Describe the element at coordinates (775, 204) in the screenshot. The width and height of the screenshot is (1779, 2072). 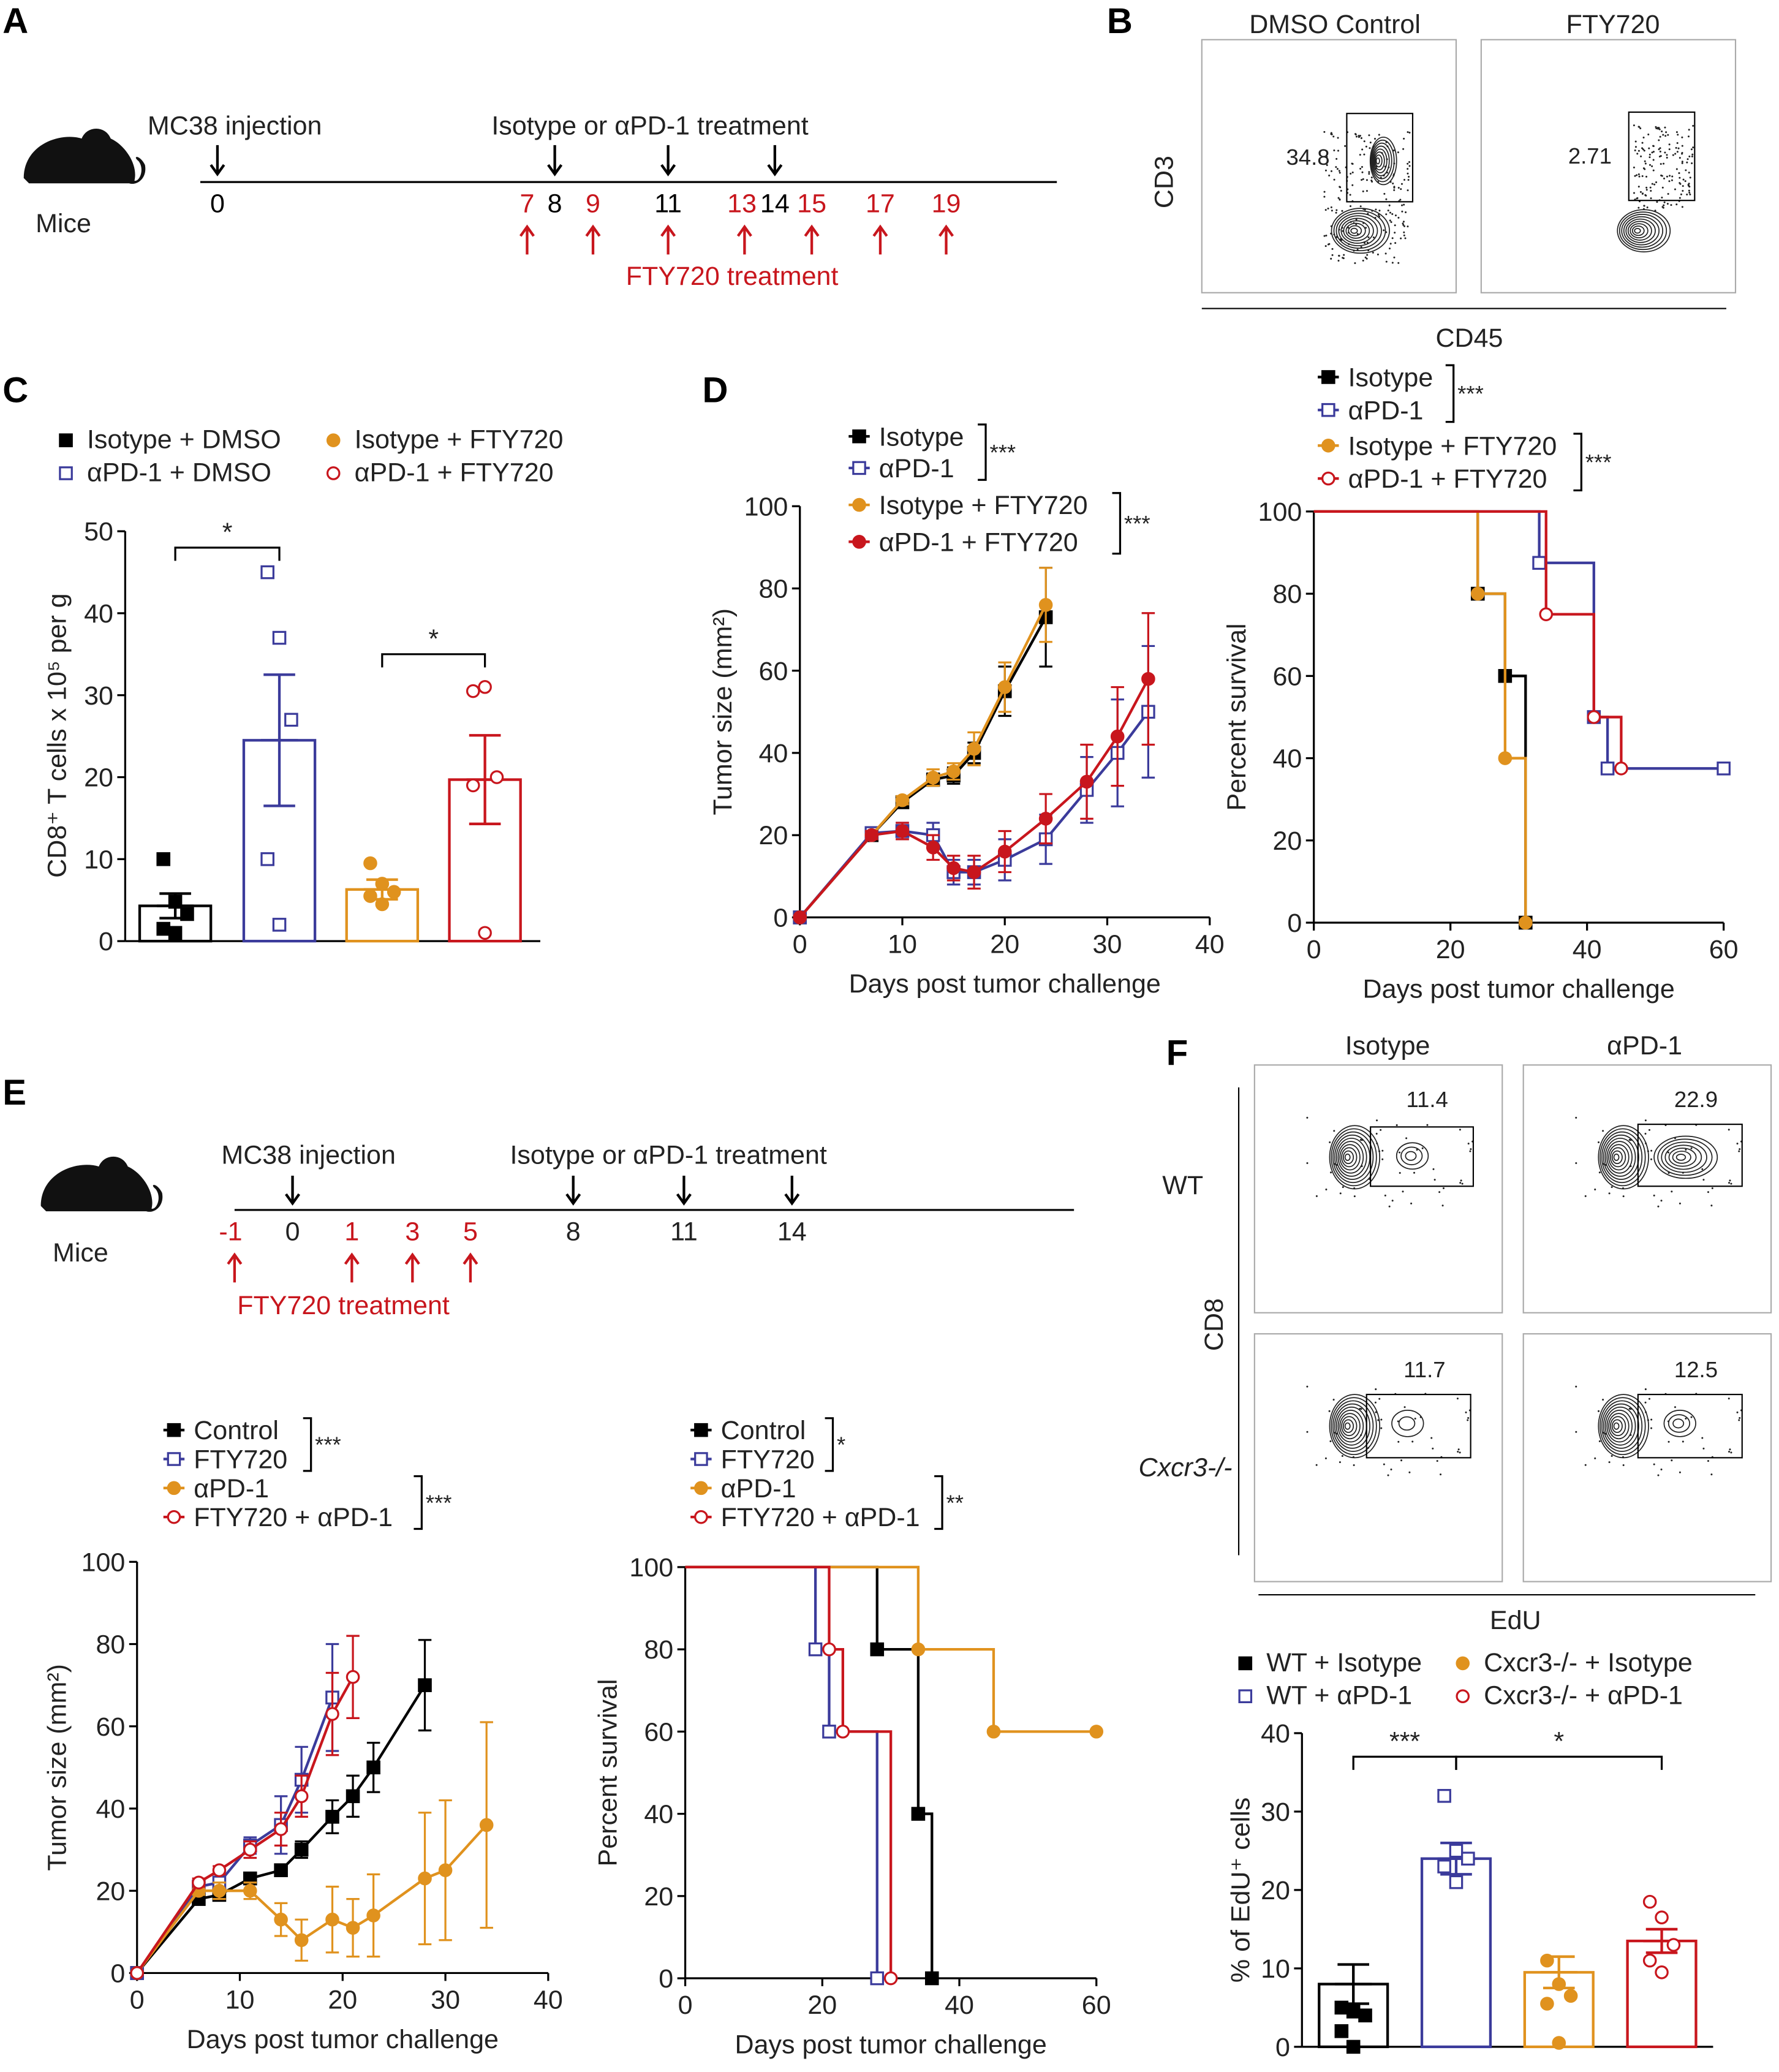
I see `timeline-day-label: 14` at that location.